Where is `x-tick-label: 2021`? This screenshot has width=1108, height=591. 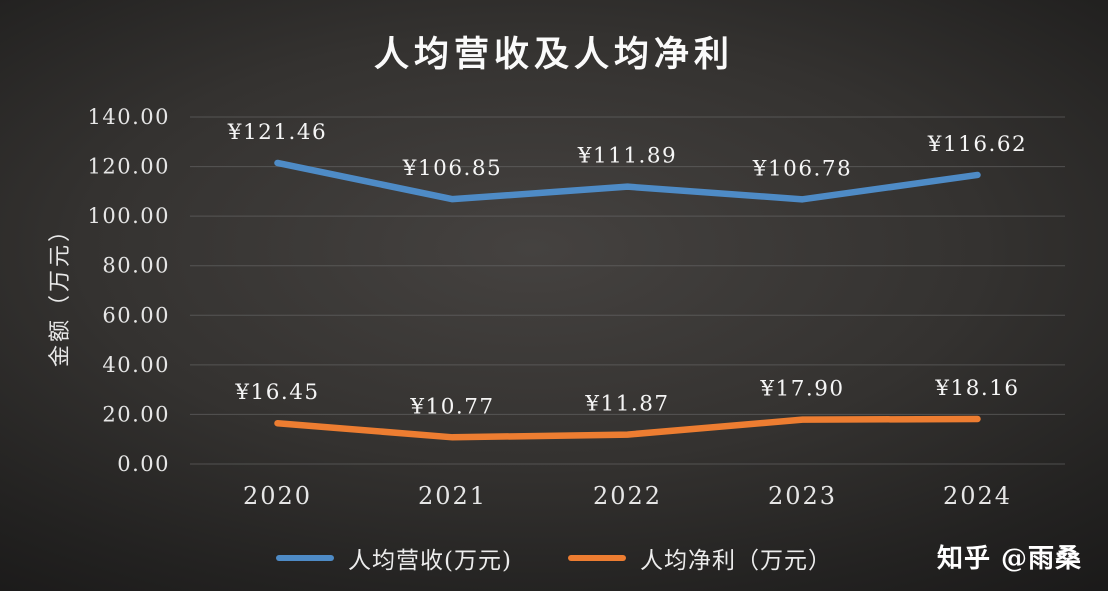 x-tick-label: 2021 is located at coordinates (452, 496).